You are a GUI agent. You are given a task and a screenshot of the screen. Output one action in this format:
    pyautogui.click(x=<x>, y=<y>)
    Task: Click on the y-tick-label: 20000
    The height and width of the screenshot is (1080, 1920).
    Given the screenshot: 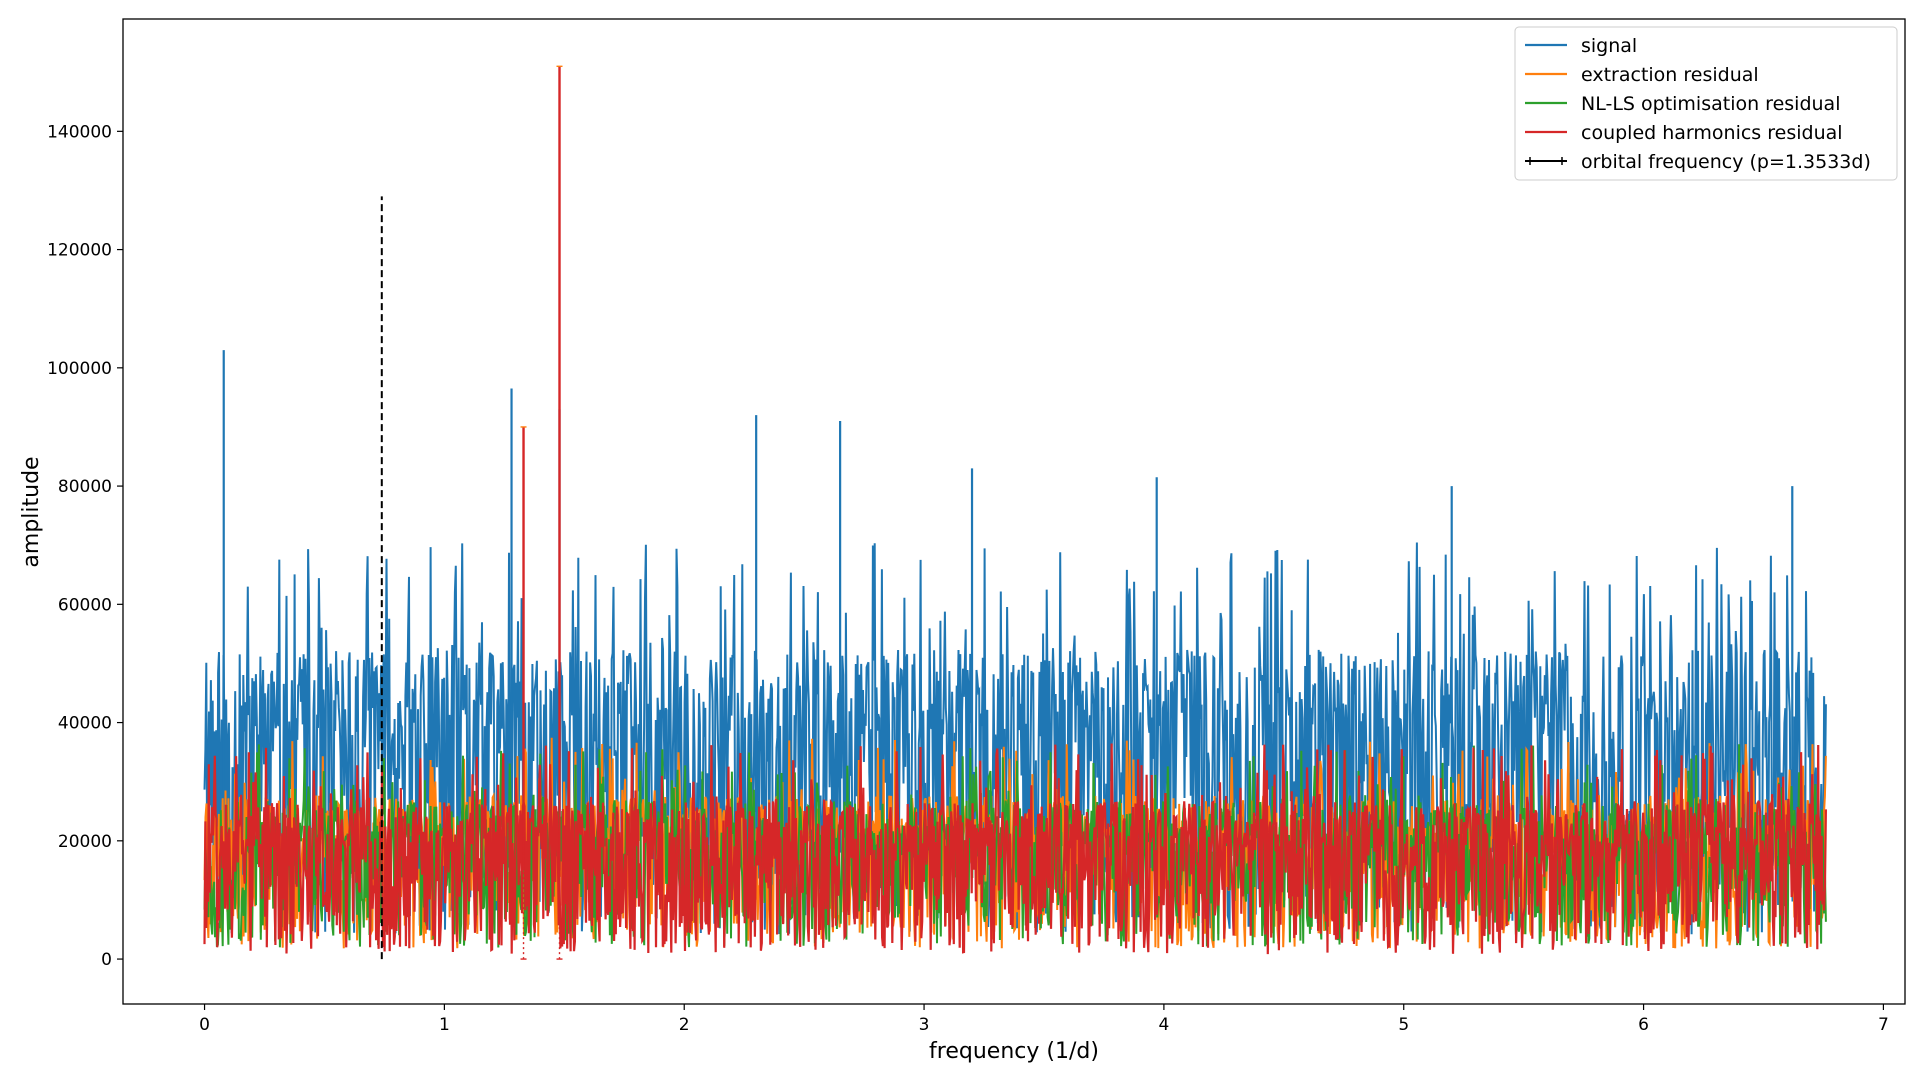 What is the action you would take?
    pyautogui.click(x=85, y=842)
    